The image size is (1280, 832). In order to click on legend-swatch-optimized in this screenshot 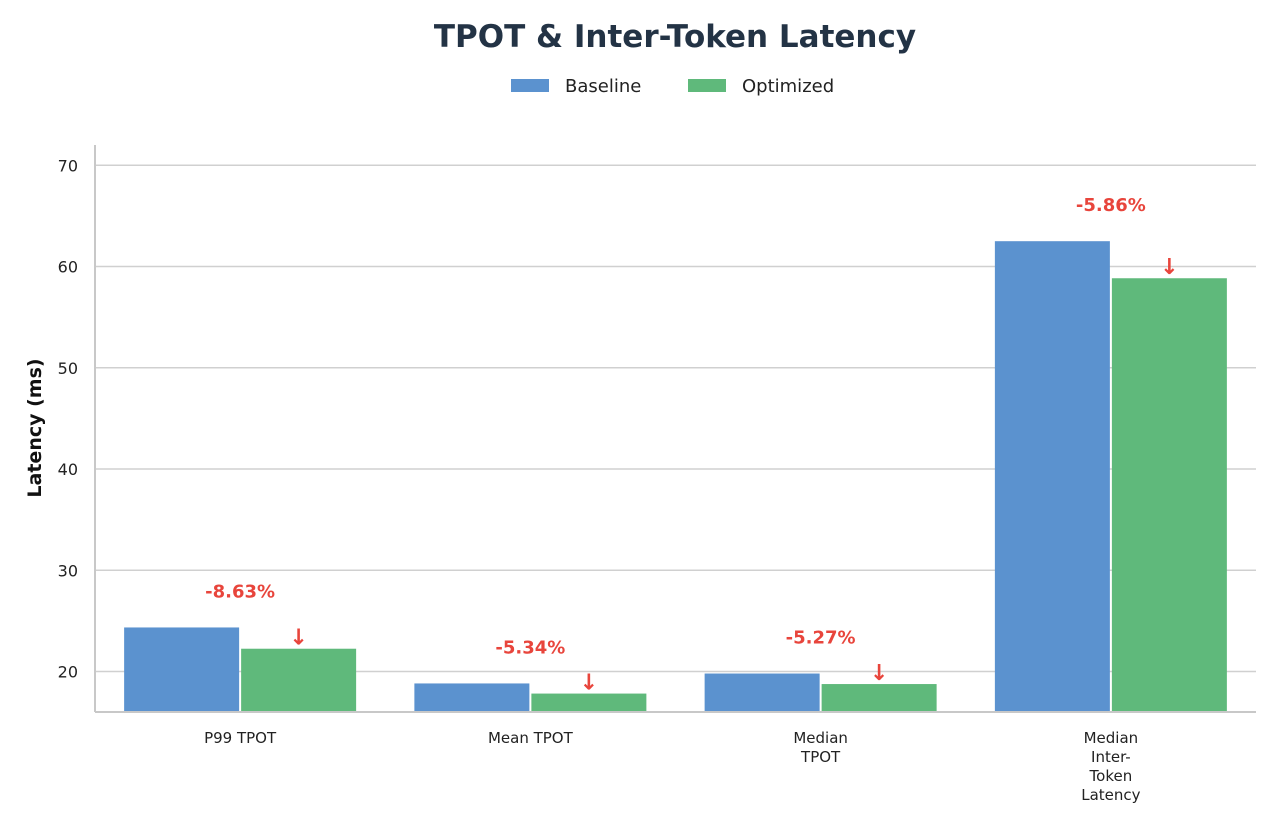, I will do `click(707, 85)`.